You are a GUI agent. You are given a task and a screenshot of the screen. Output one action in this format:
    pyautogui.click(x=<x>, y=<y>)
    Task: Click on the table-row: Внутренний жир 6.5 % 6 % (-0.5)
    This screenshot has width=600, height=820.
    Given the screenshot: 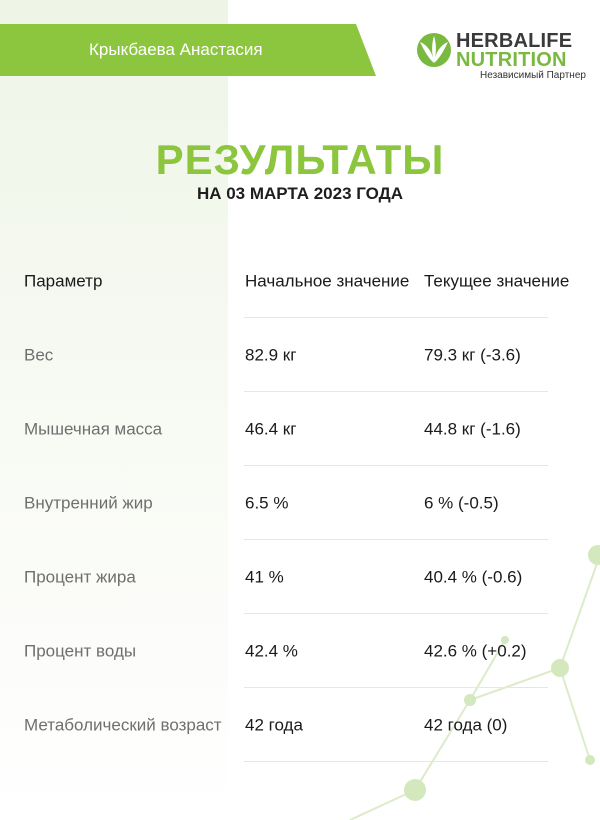 What is the action you would take?
    pyautogui.click(x=300, y=503)
    